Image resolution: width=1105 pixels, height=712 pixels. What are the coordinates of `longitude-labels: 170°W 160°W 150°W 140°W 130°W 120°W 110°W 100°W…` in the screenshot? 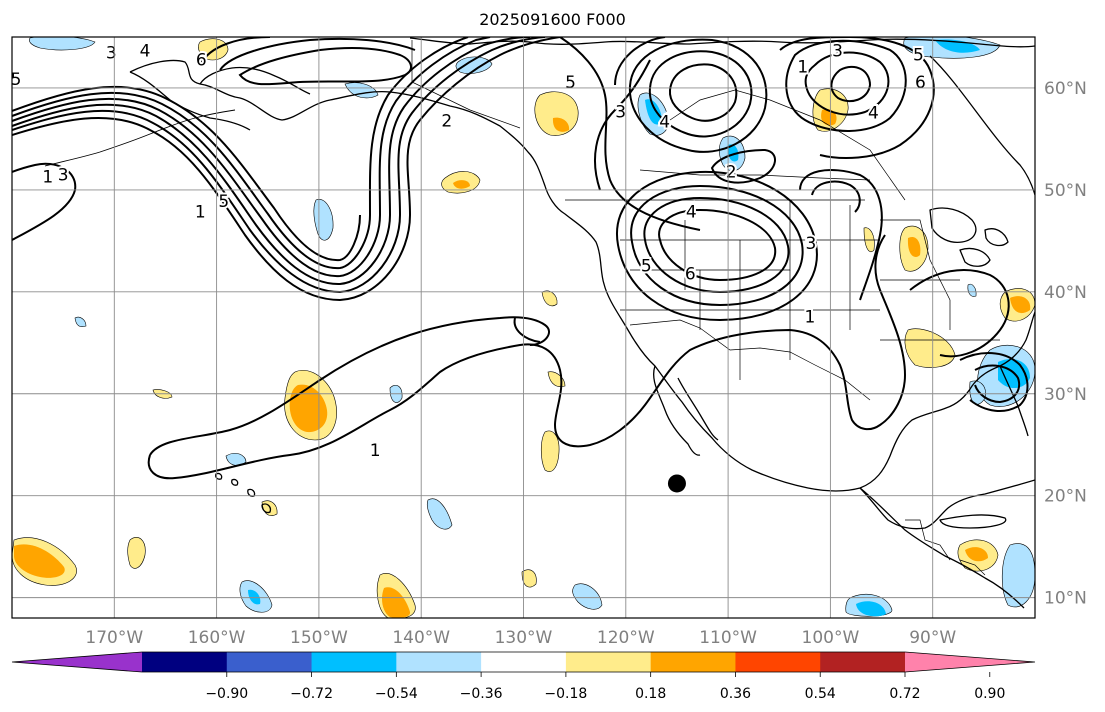 It's located at (520, 638).